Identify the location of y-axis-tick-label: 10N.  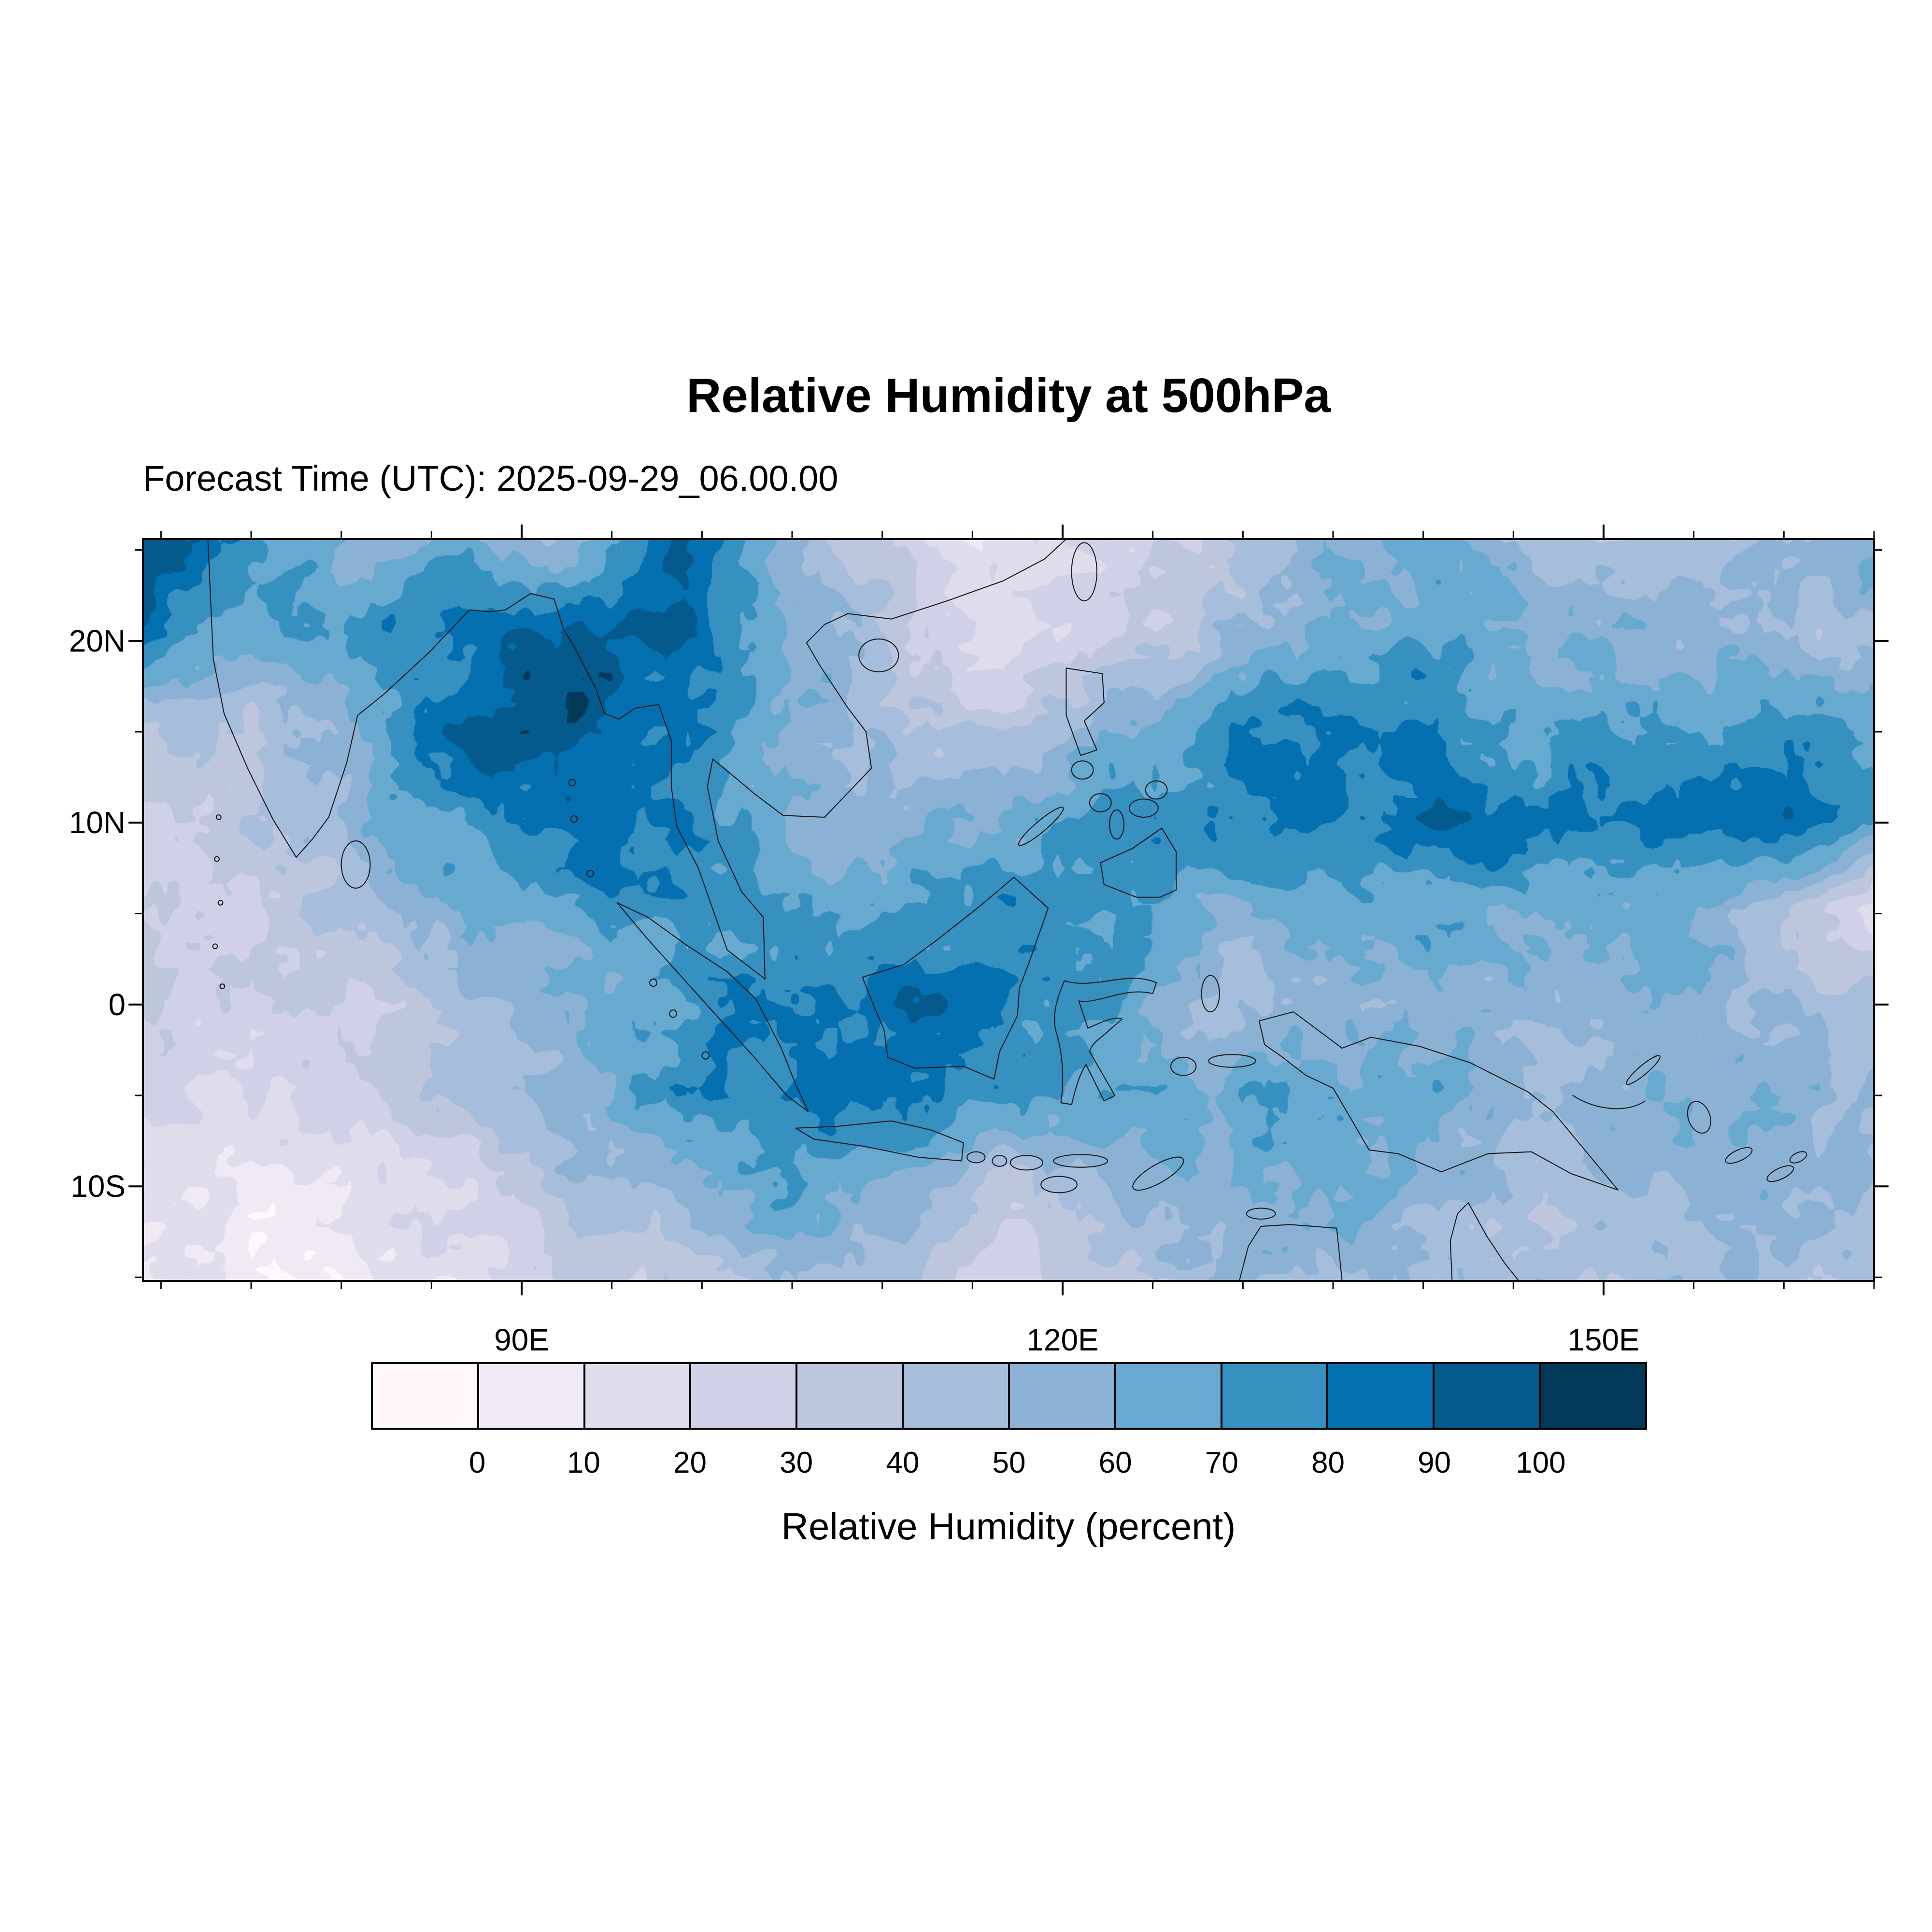
(97, 822).